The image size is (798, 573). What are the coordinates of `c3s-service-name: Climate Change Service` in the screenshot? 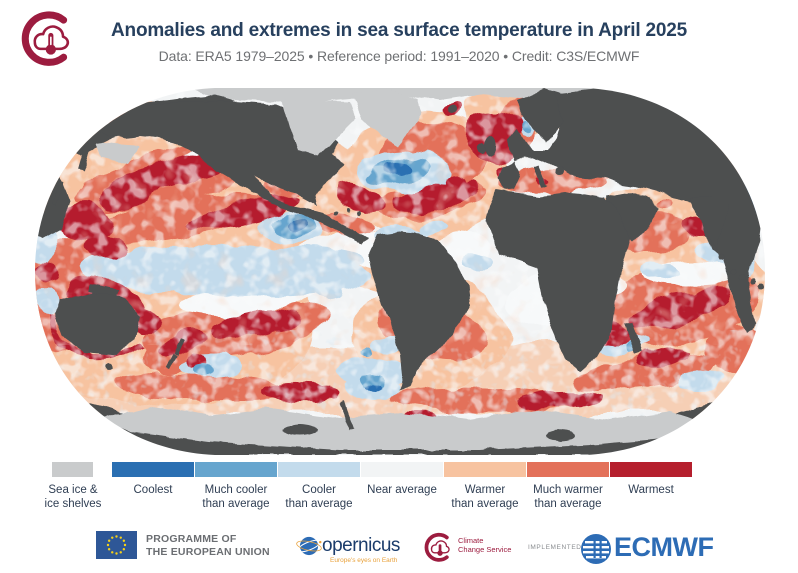 It's located at (484, 545).